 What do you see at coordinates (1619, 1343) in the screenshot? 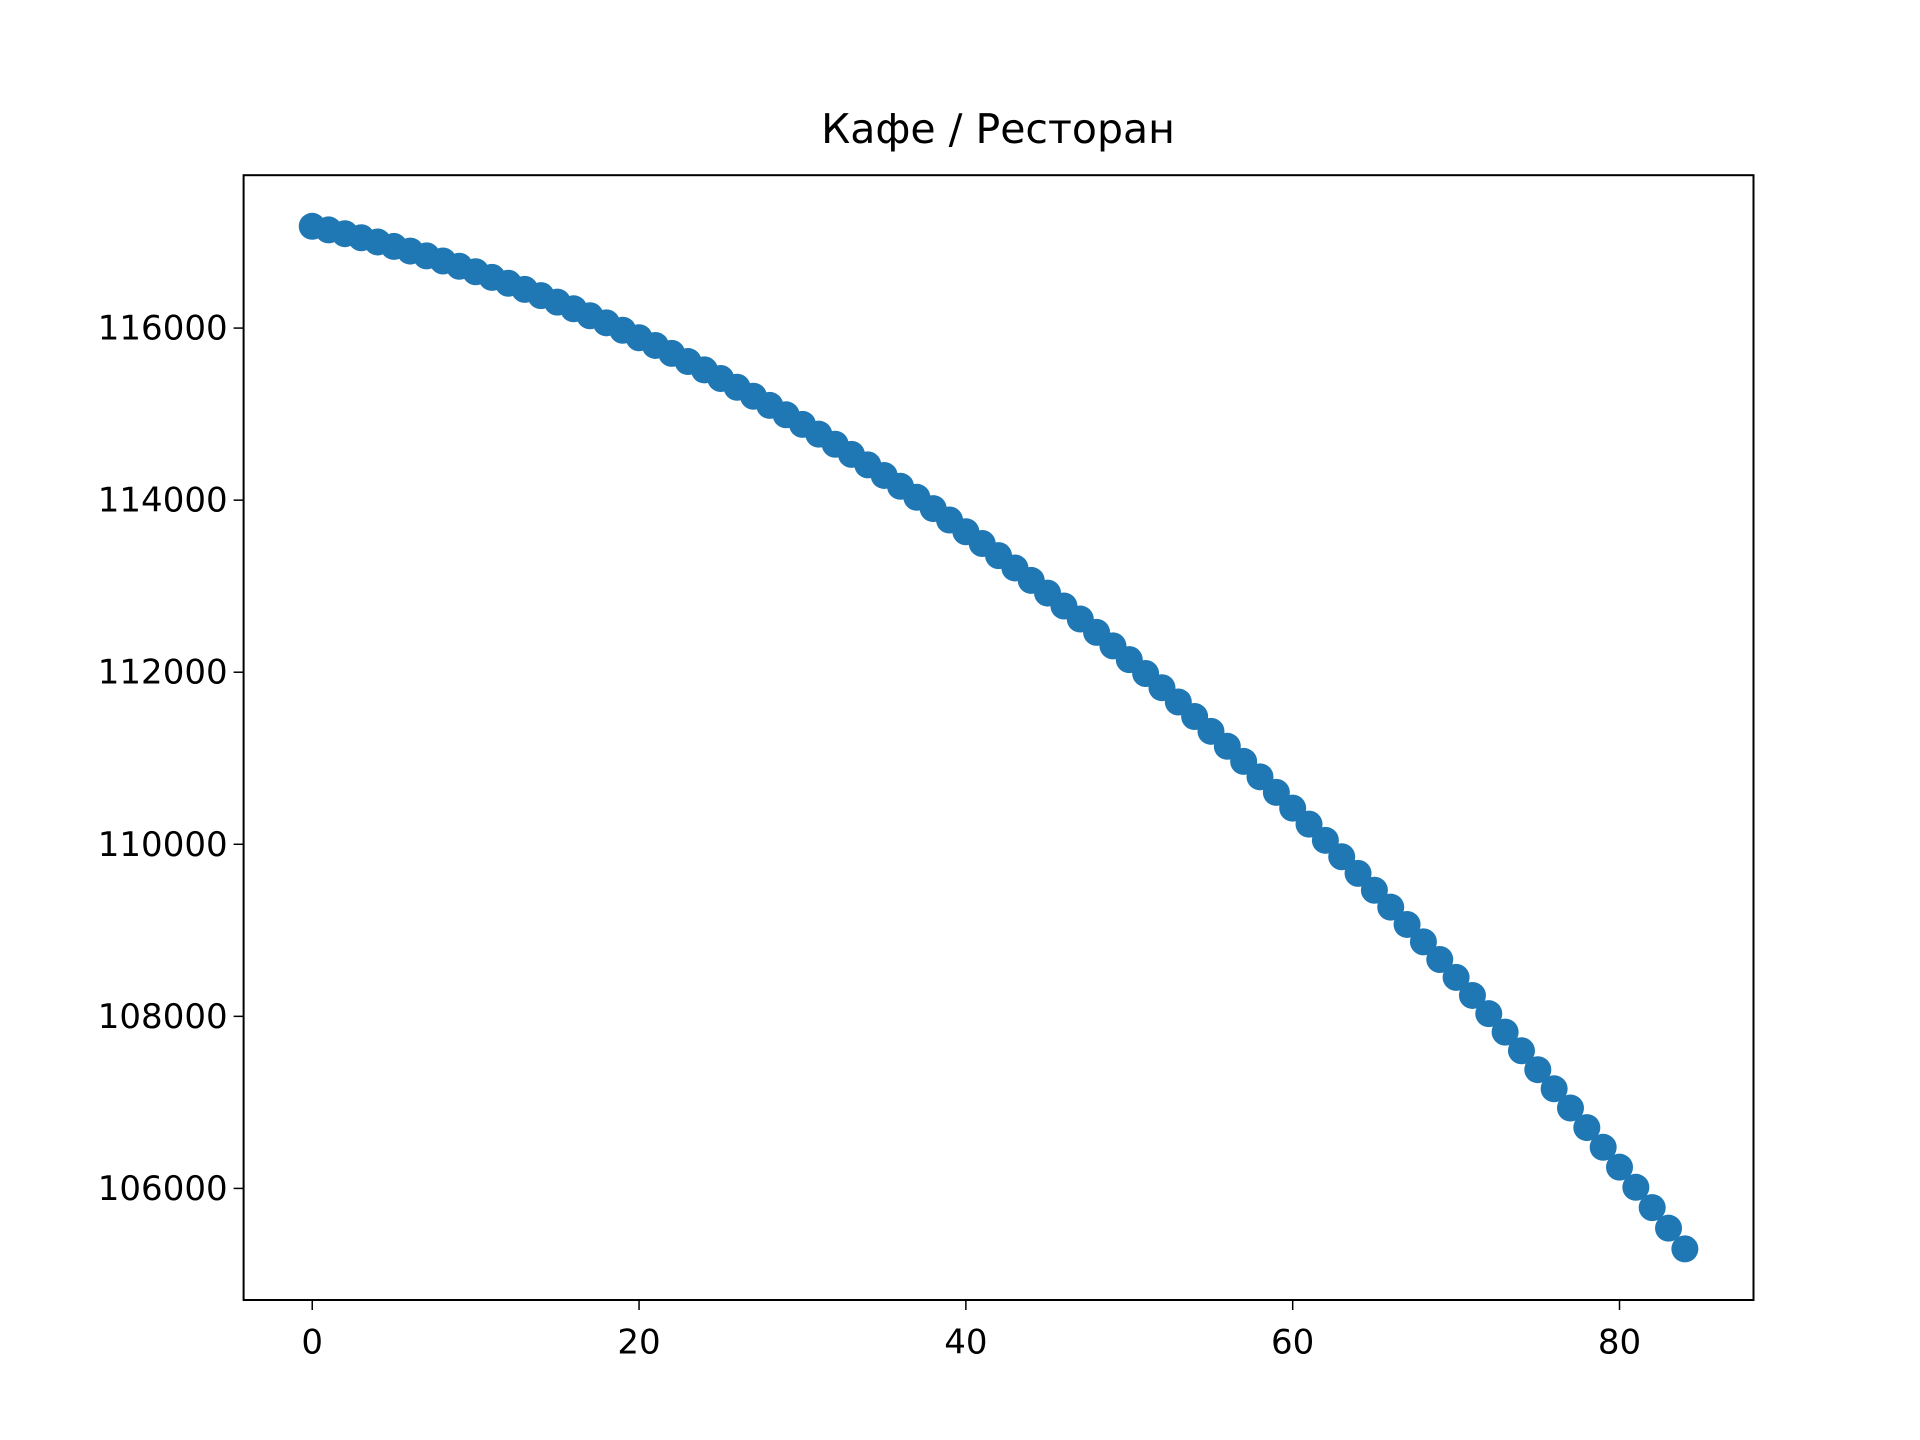
I see `x-tick-label: 80` at bounding box center [1619, 1343].